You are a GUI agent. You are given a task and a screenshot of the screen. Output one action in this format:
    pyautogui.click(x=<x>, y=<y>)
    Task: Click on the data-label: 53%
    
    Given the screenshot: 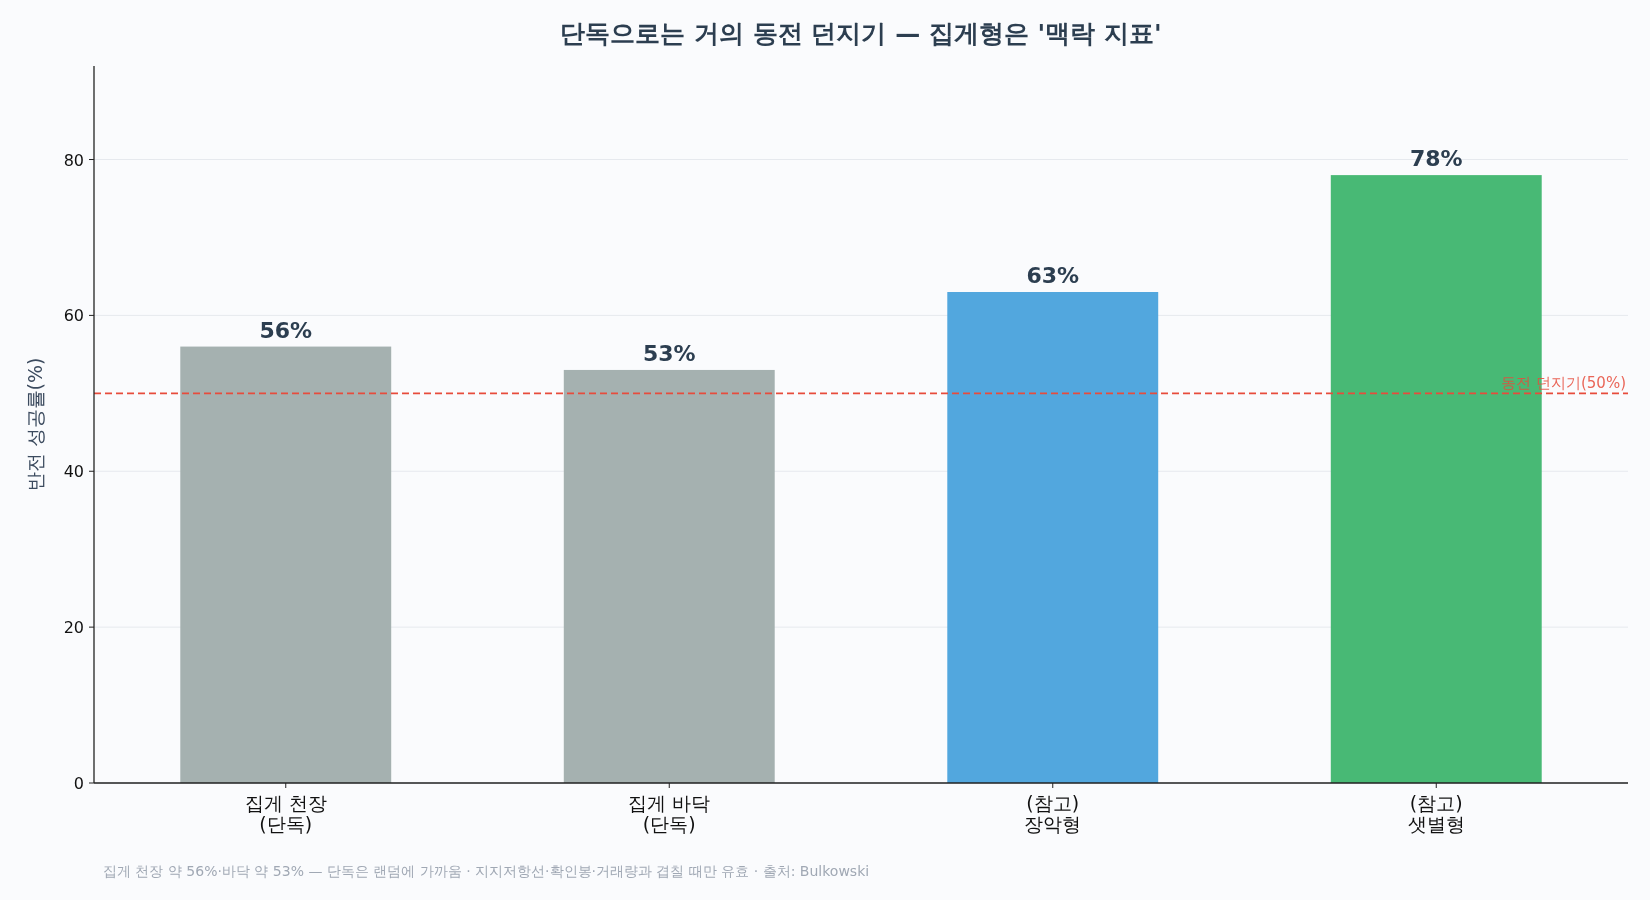 What is the action you would take?
    pyautogui.click(x=669, y=353)
    